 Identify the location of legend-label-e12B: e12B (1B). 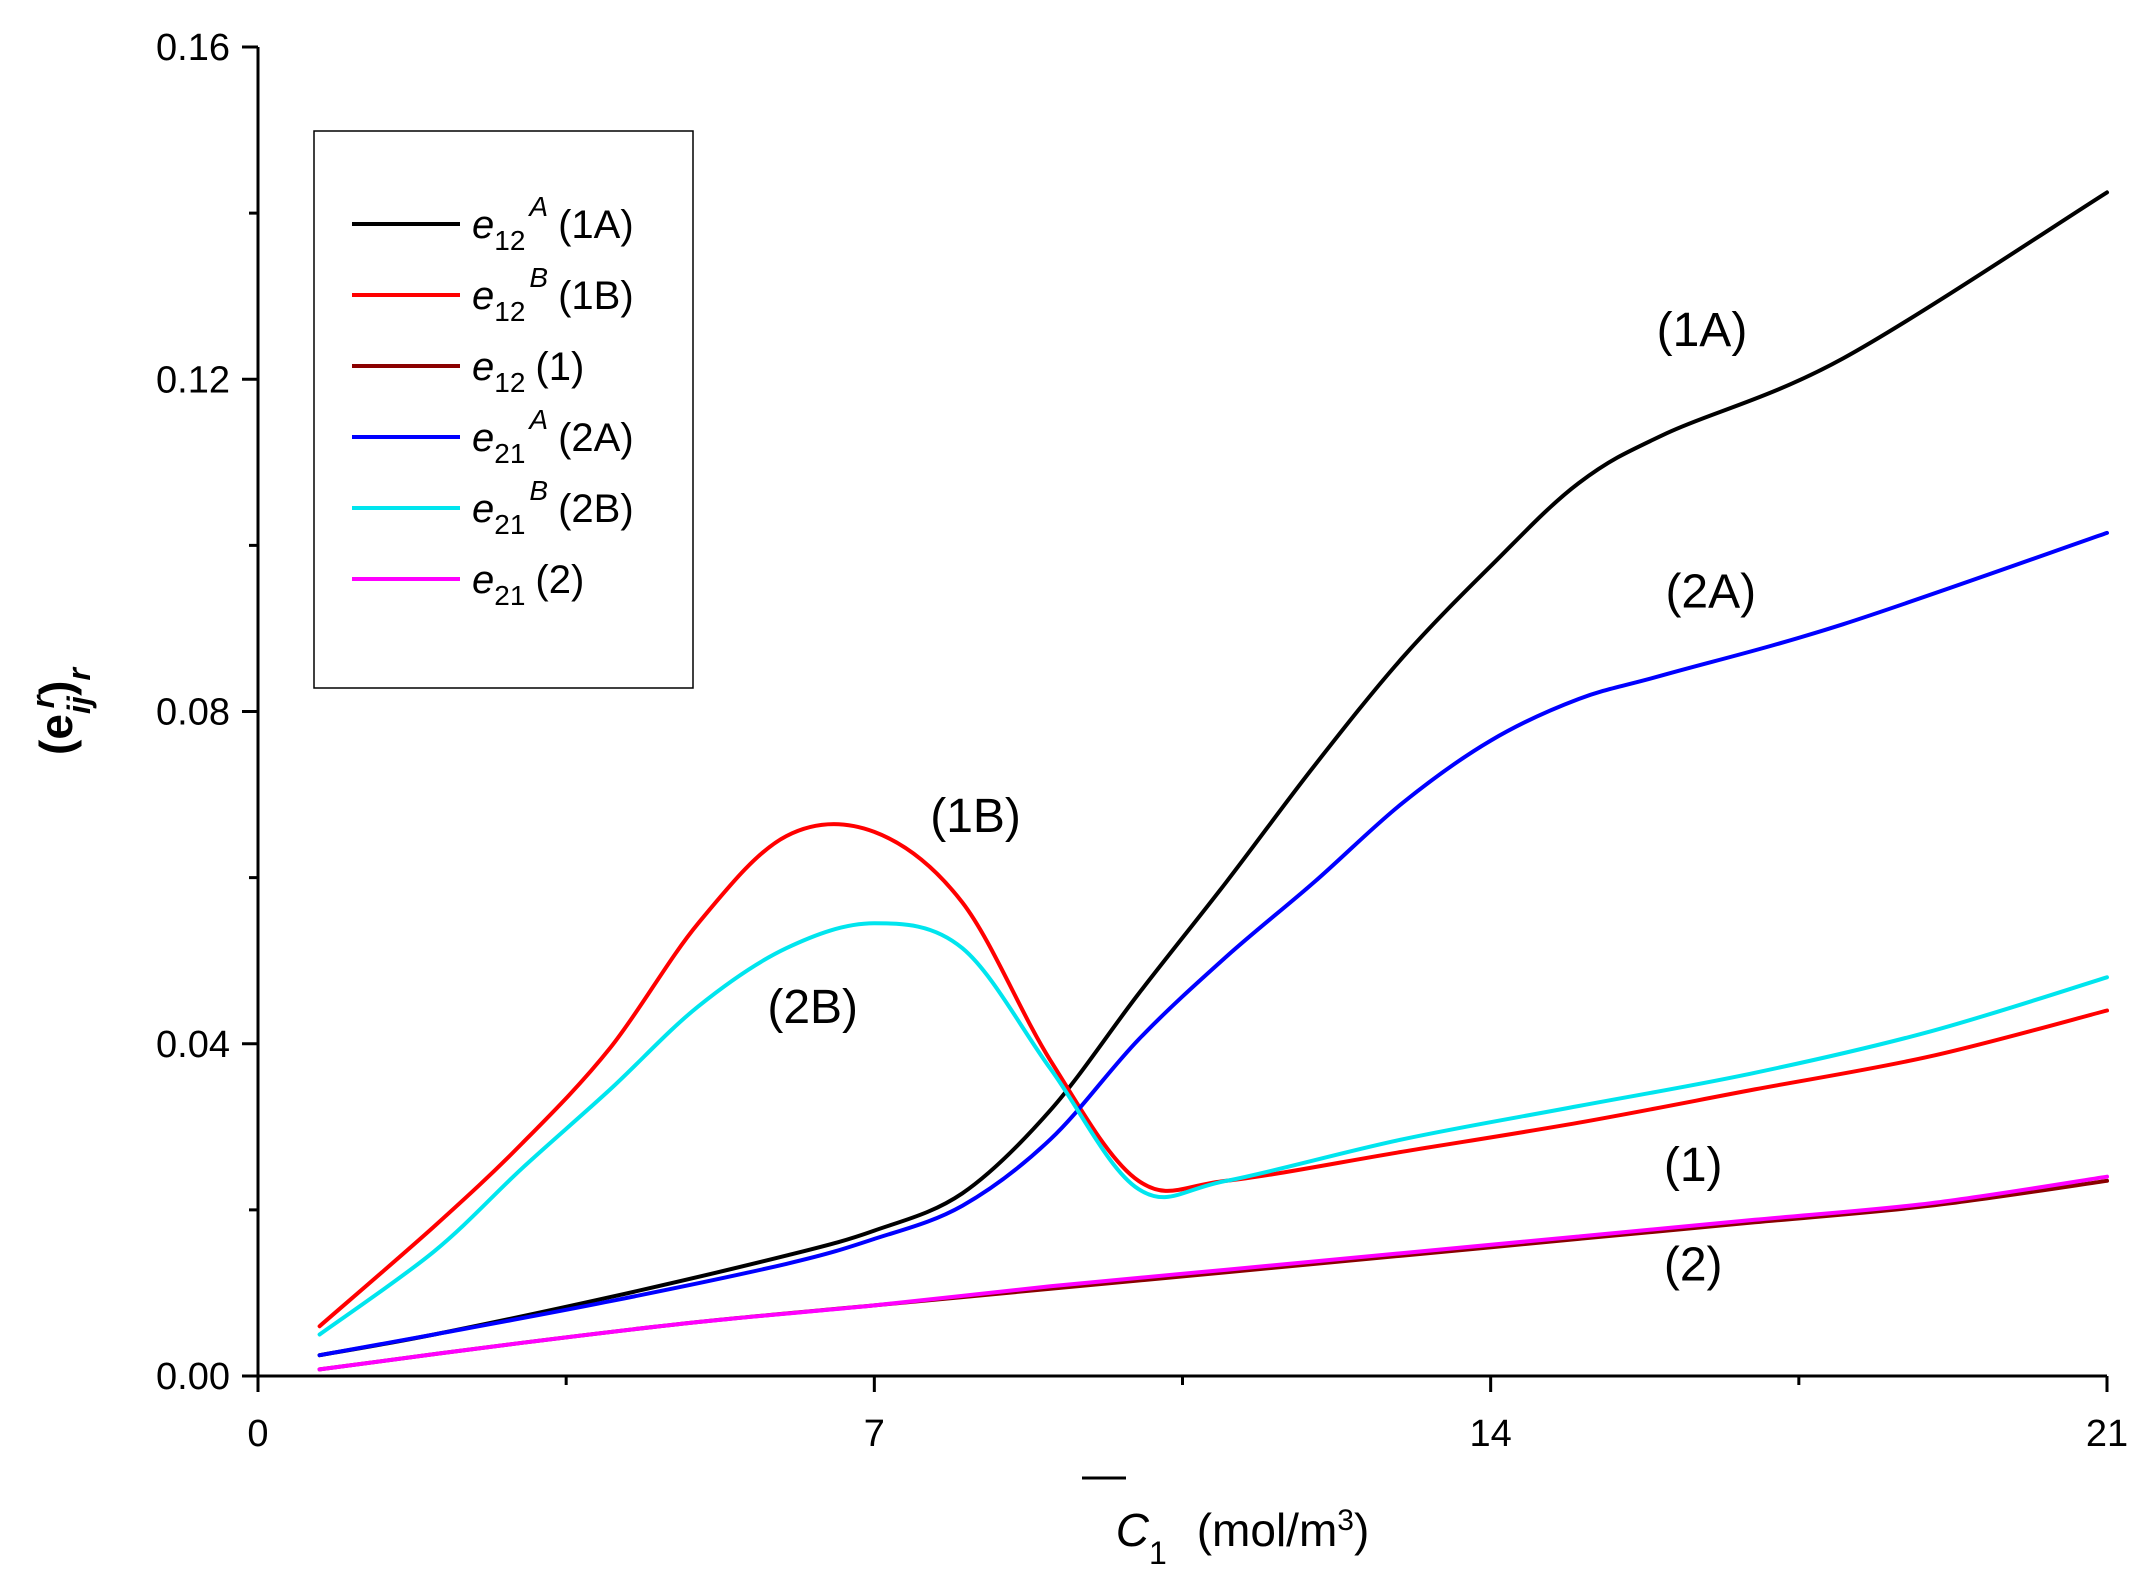
(553, 294).